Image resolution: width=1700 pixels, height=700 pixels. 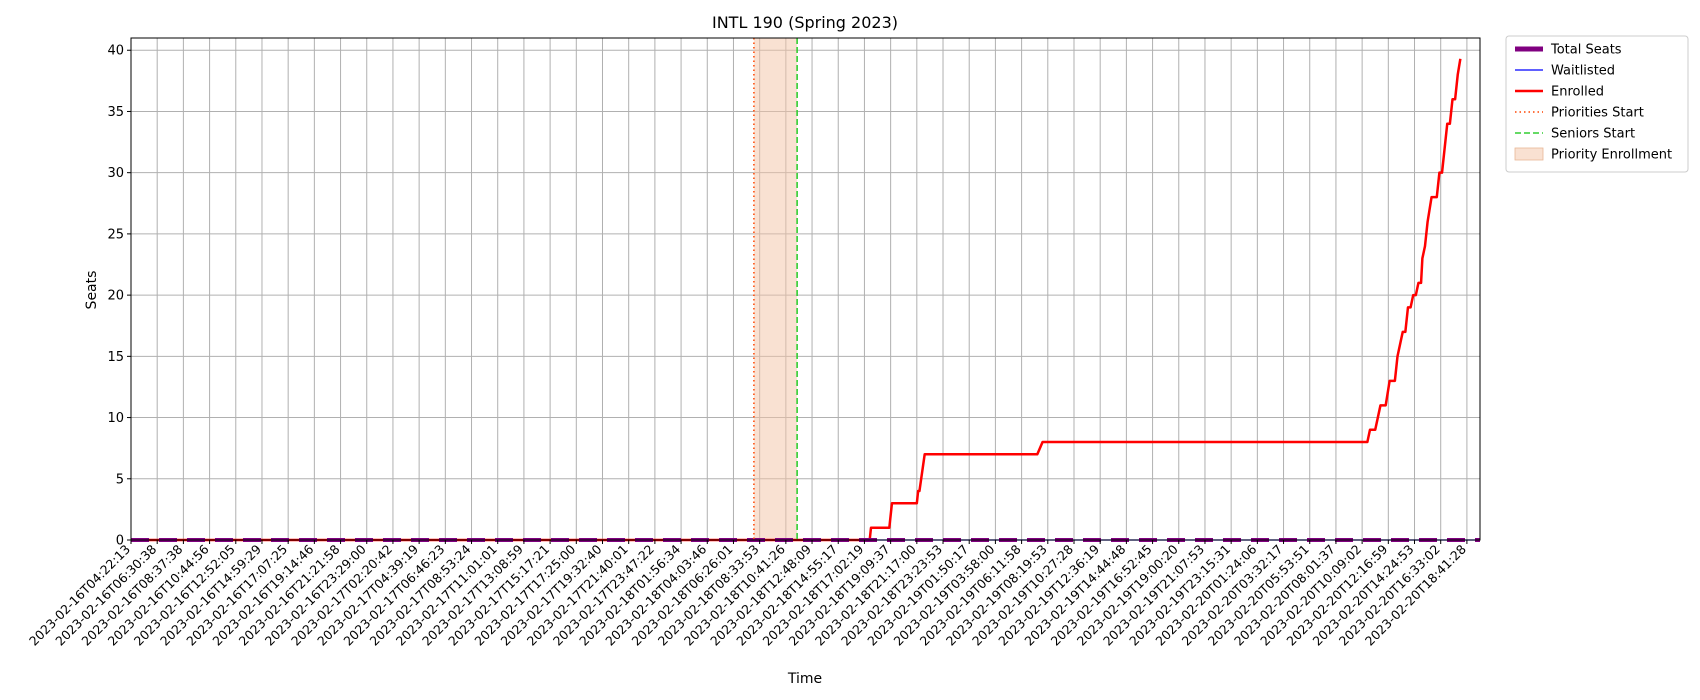 I want to click on legend-label-enrolled: Enrolled, so click(x=1577, y=92).